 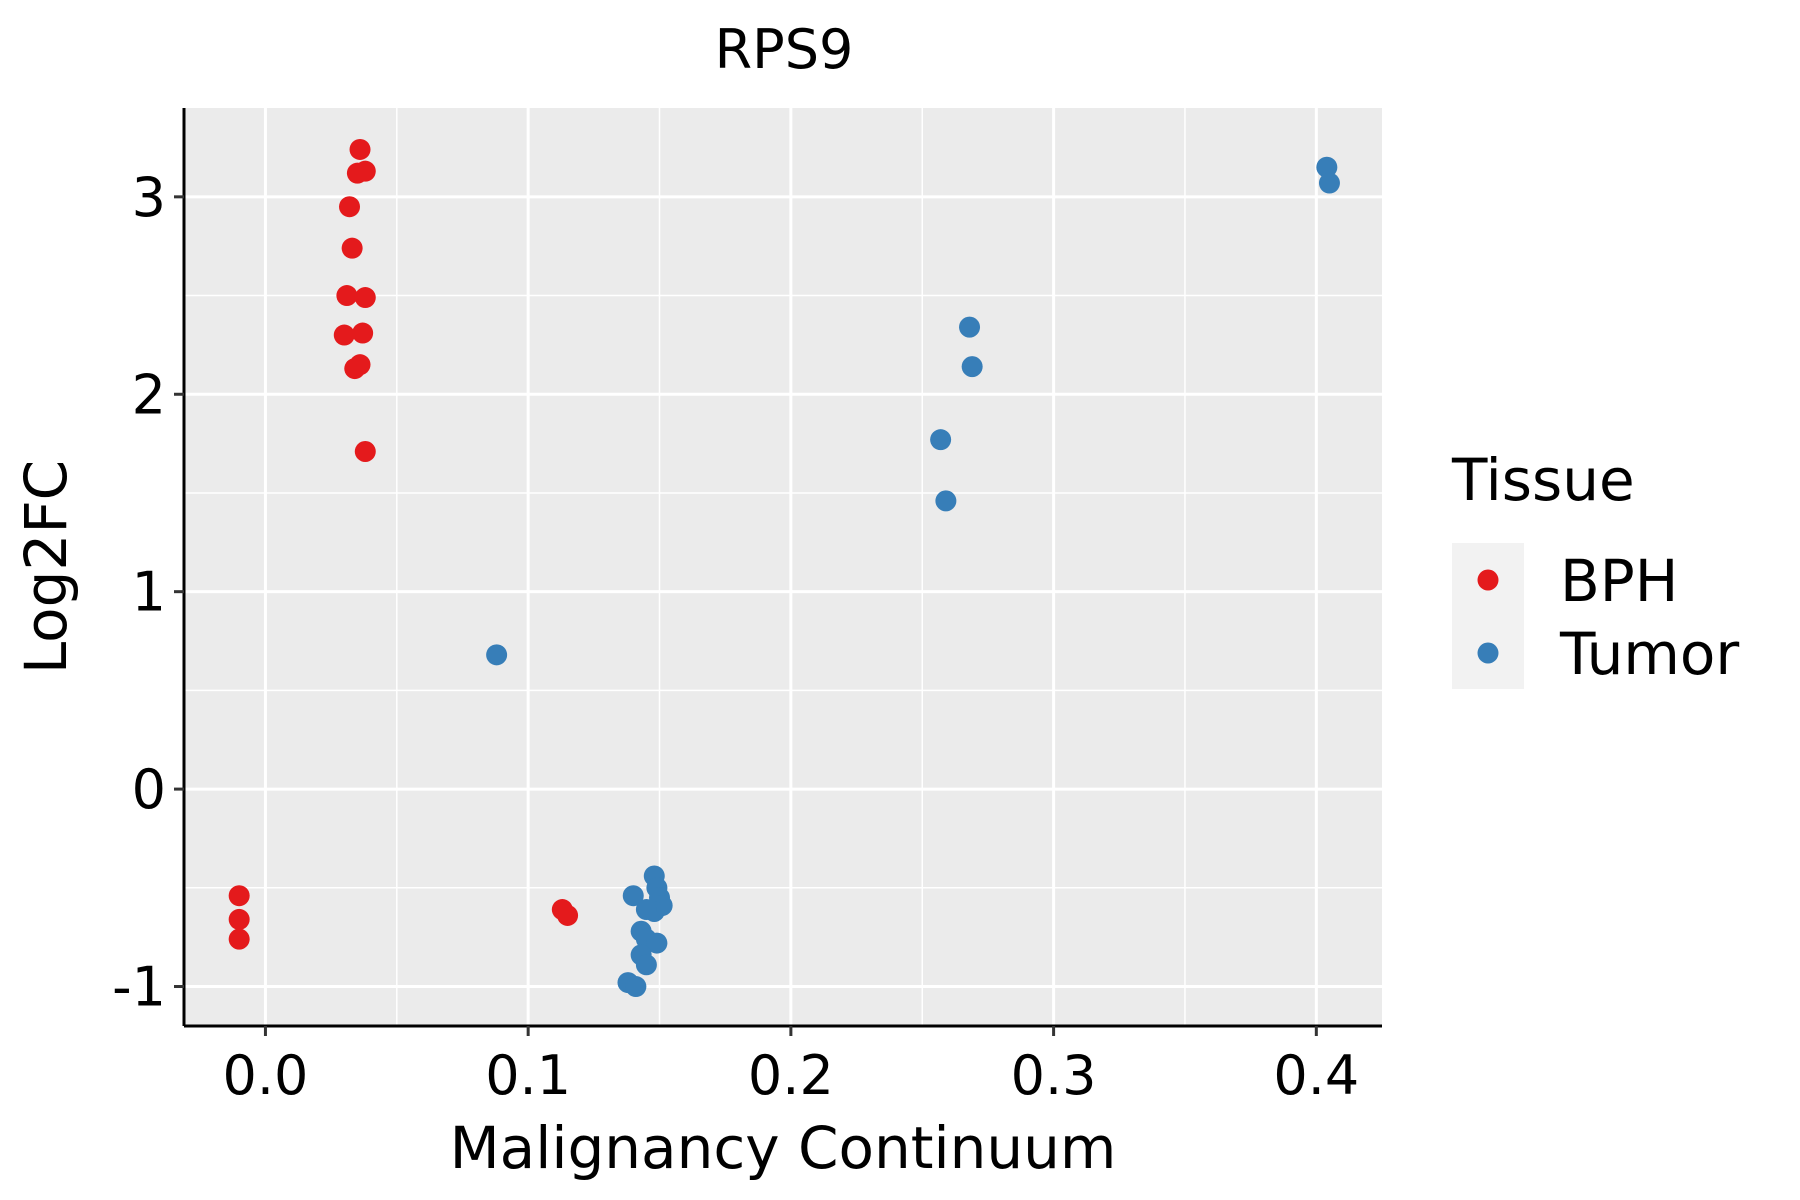 I want to click on y-tick-label: 1, so click(x=149, y=592).